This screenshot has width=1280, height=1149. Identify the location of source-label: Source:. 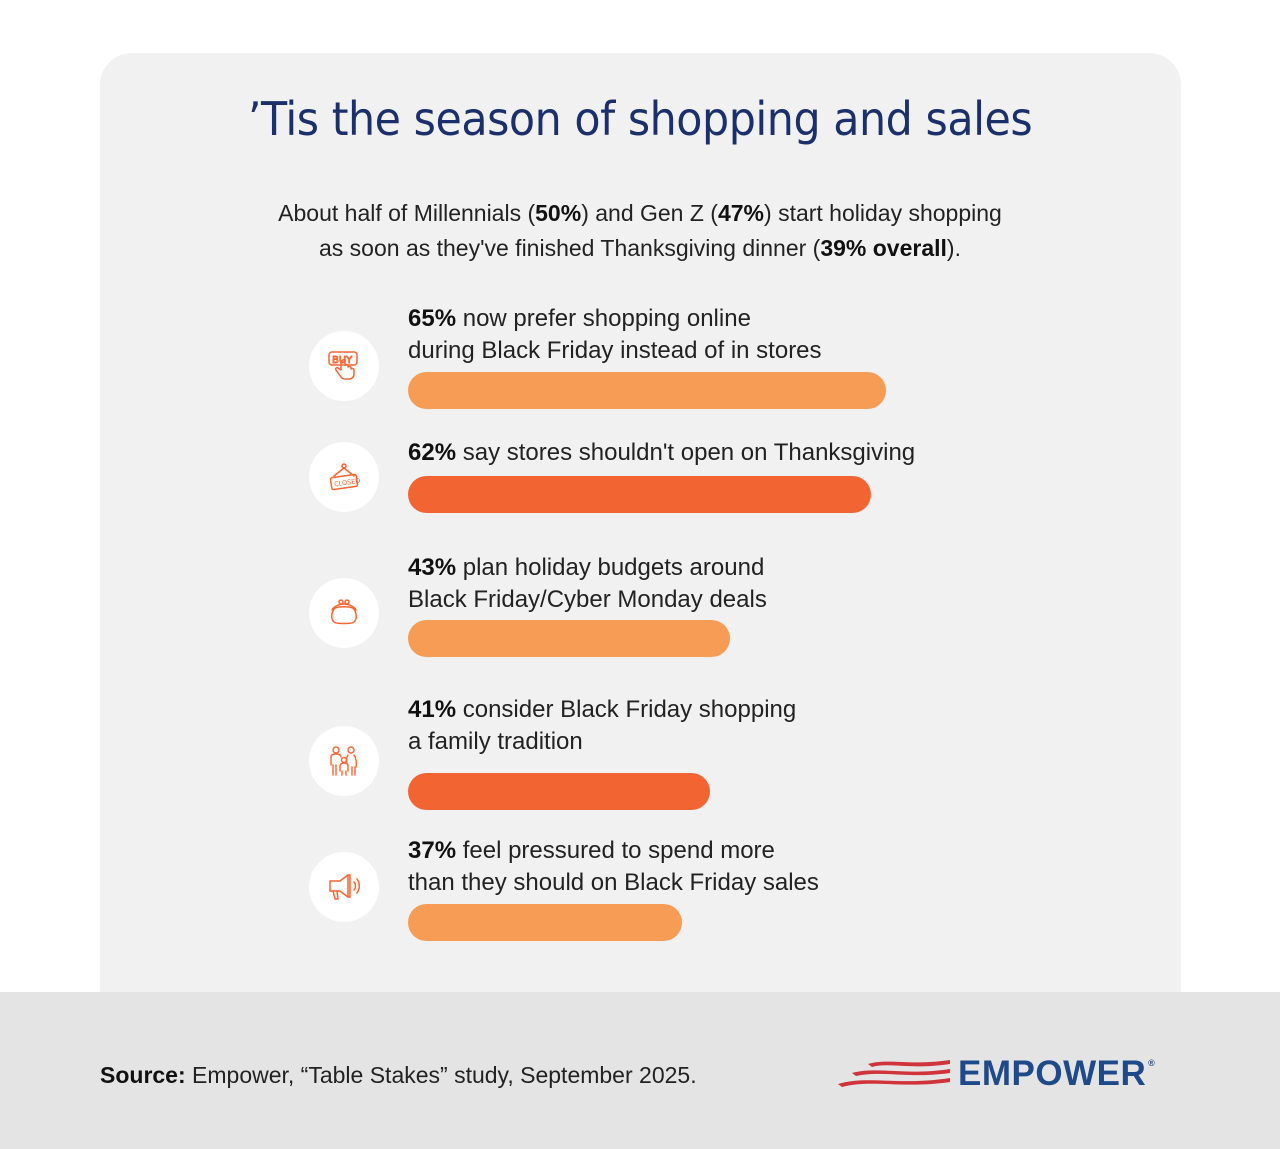
(143, 1075).